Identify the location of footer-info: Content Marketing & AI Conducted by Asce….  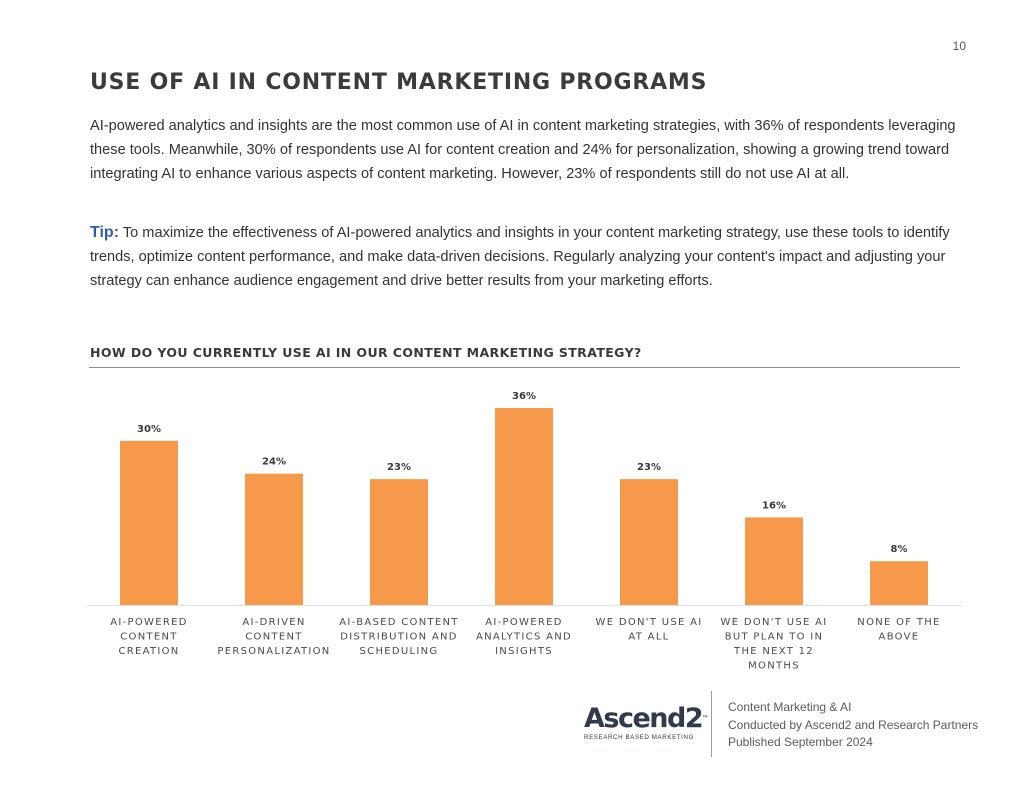
(853, 725).